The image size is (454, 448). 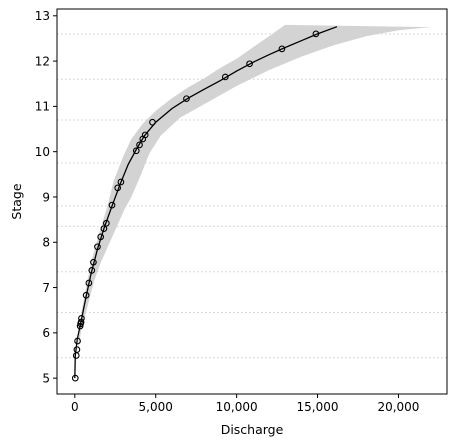 What do you see at coordinates (318, 407) in the screenshot?
I see `x-tick-label: 15,000` at bounding box center [318, 407].